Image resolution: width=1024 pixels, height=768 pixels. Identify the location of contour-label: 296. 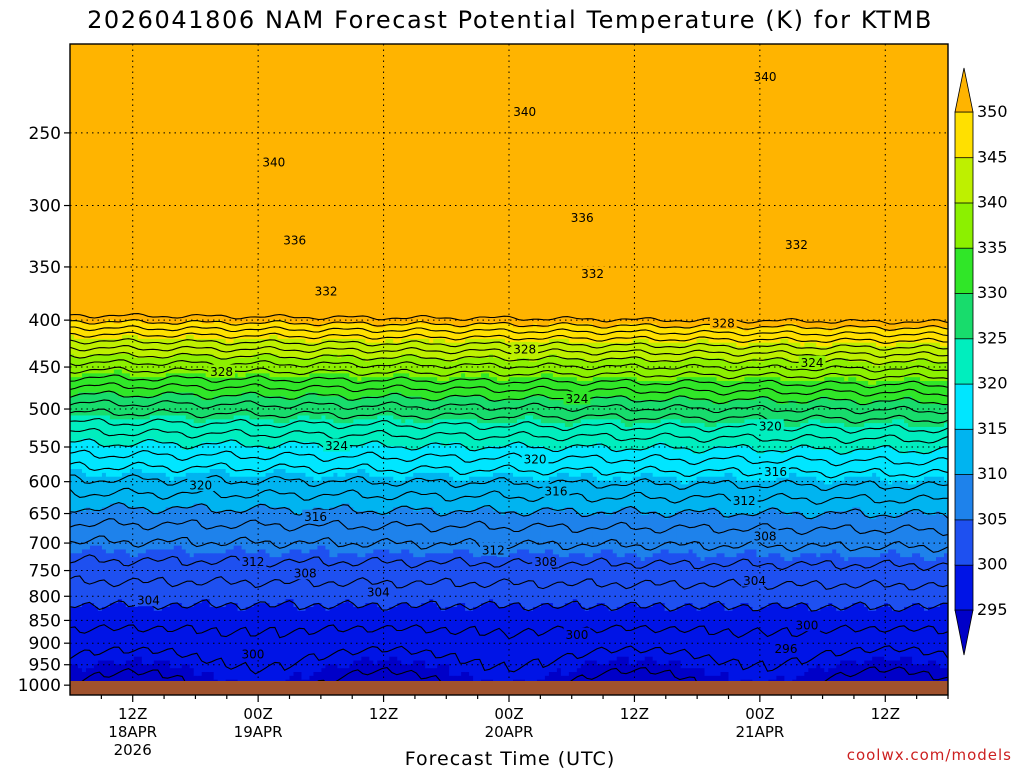
(786, 648).